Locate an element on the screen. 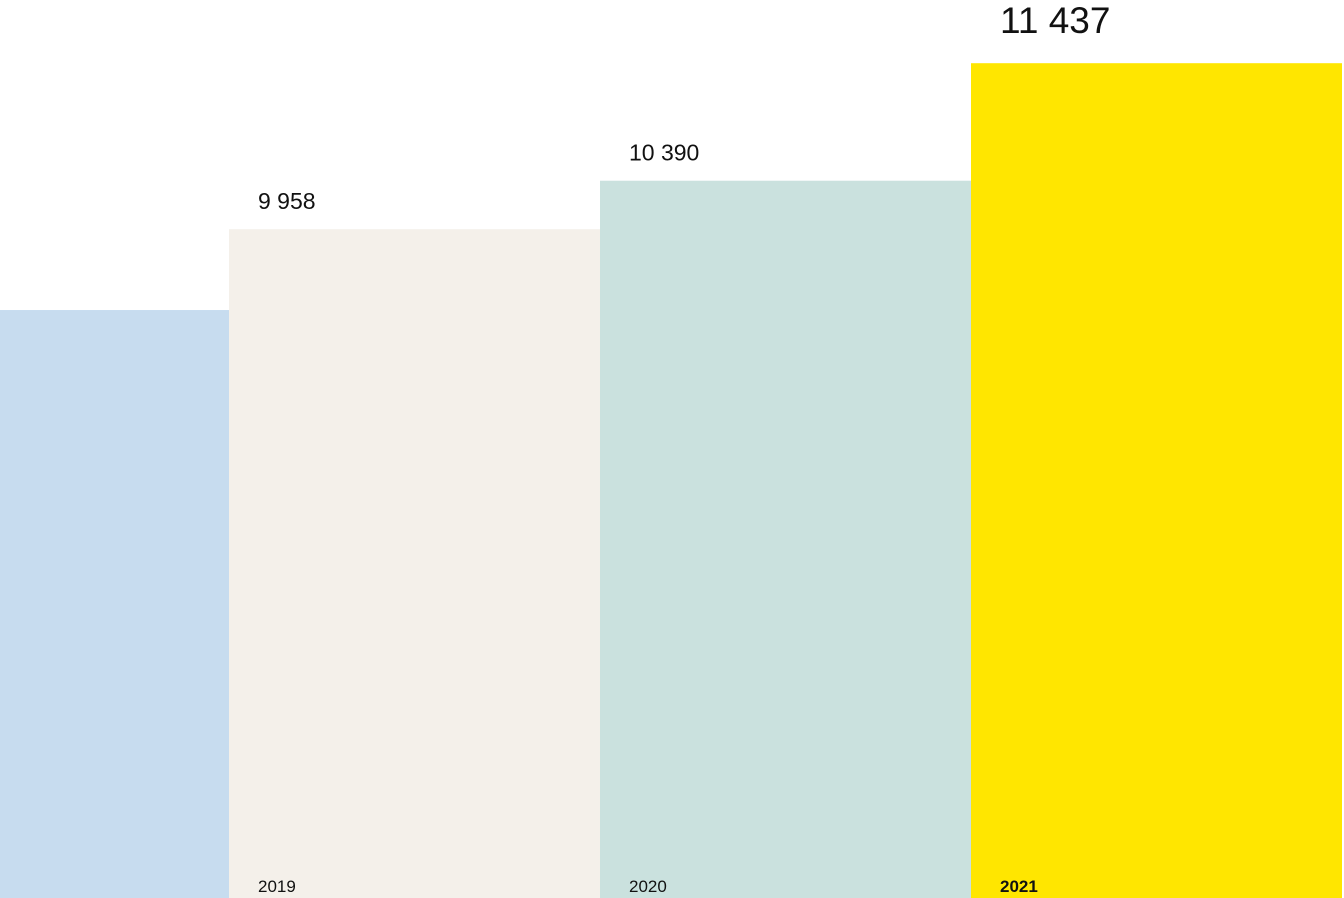 This screenshot has height=898, width=1344. bar is located at coordinates (114, 604).